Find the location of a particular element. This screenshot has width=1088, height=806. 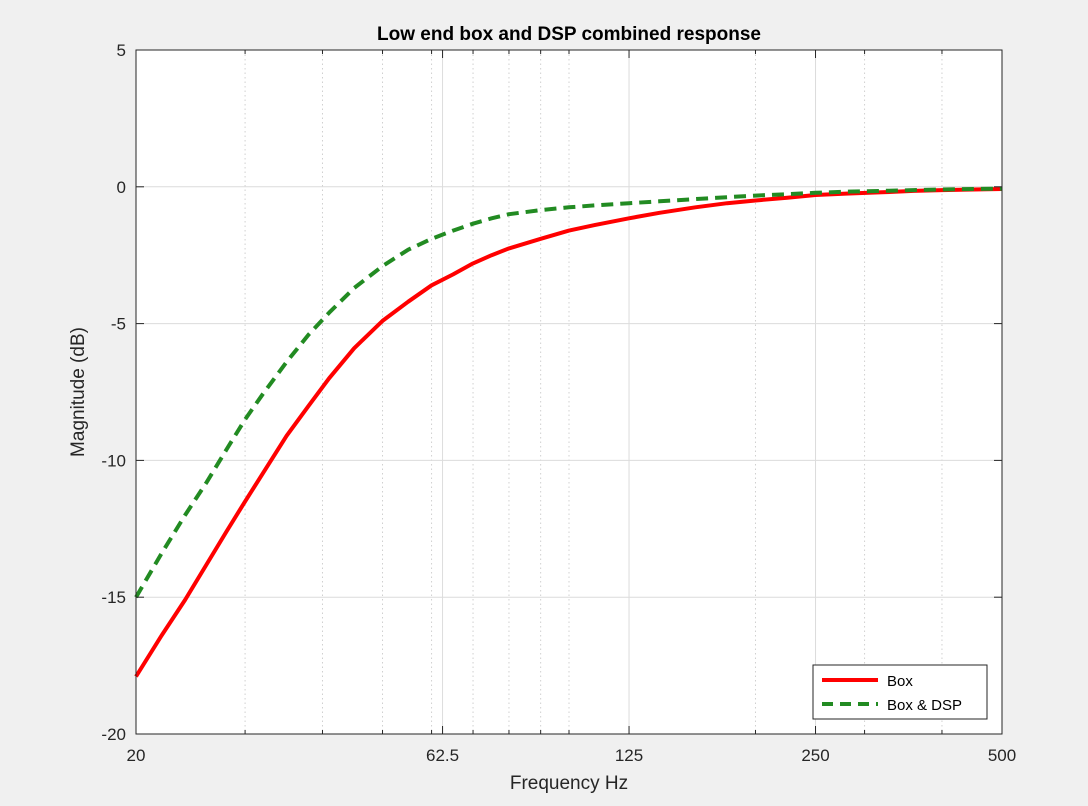

legend-box is located at coordinates (900, 692).